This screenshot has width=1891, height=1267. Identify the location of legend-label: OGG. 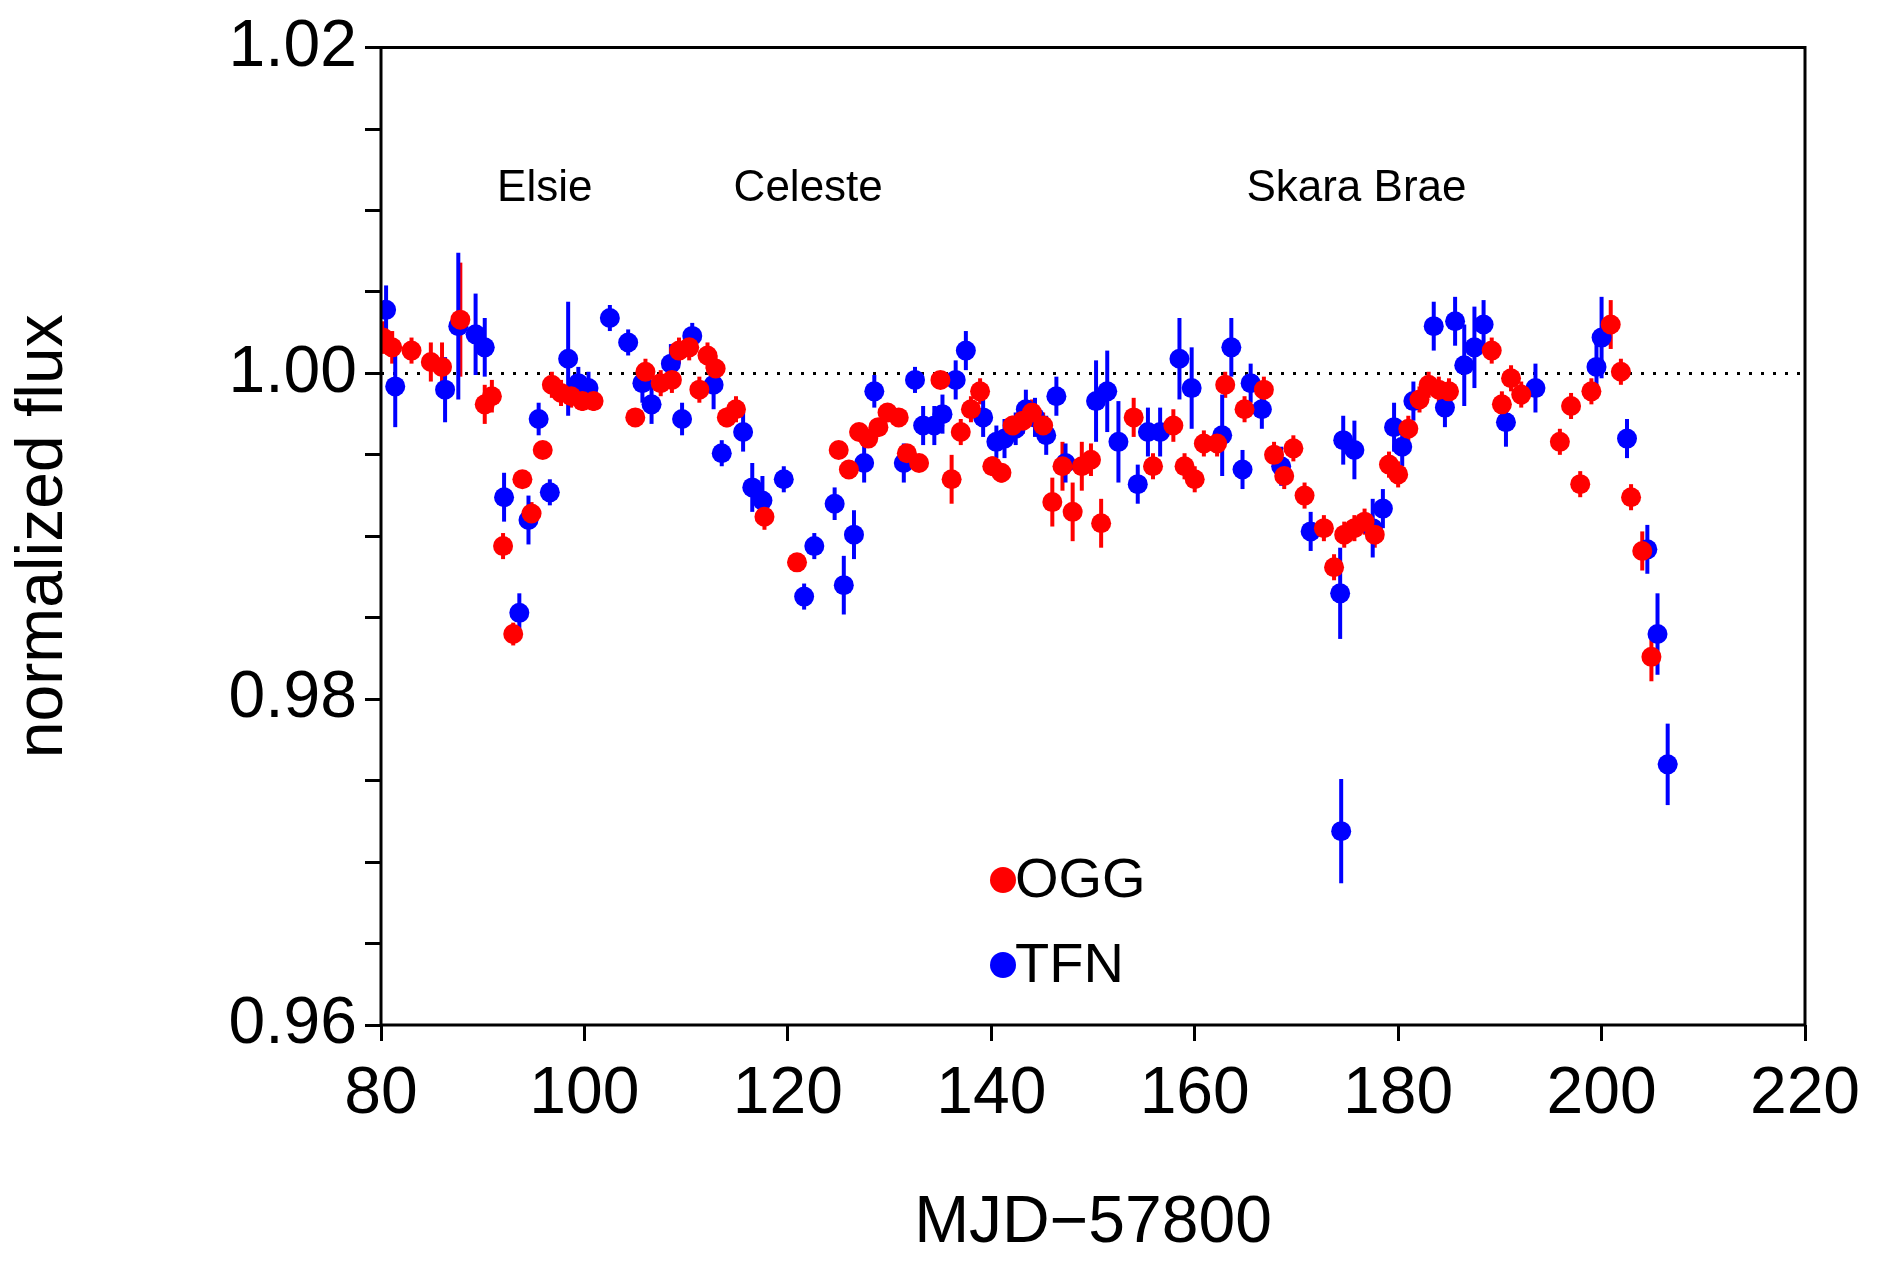
(1080, 878).